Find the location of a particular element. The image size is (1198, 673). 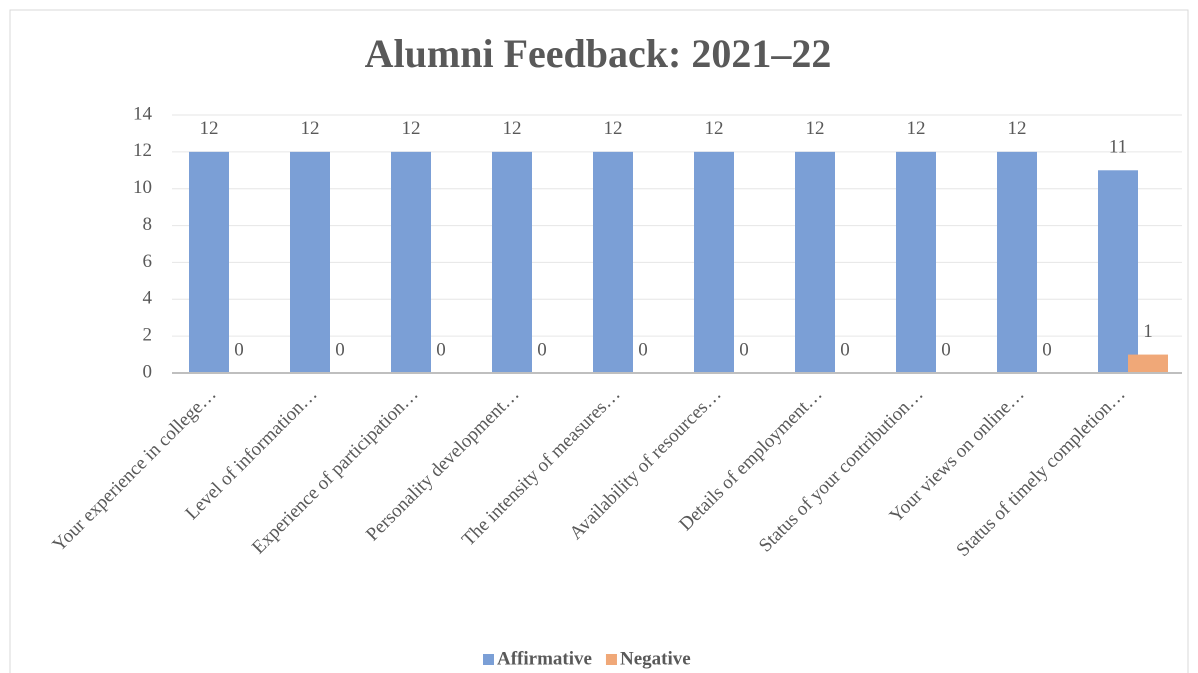

y-tick-label: 14 is located at coordinates (143, 113).